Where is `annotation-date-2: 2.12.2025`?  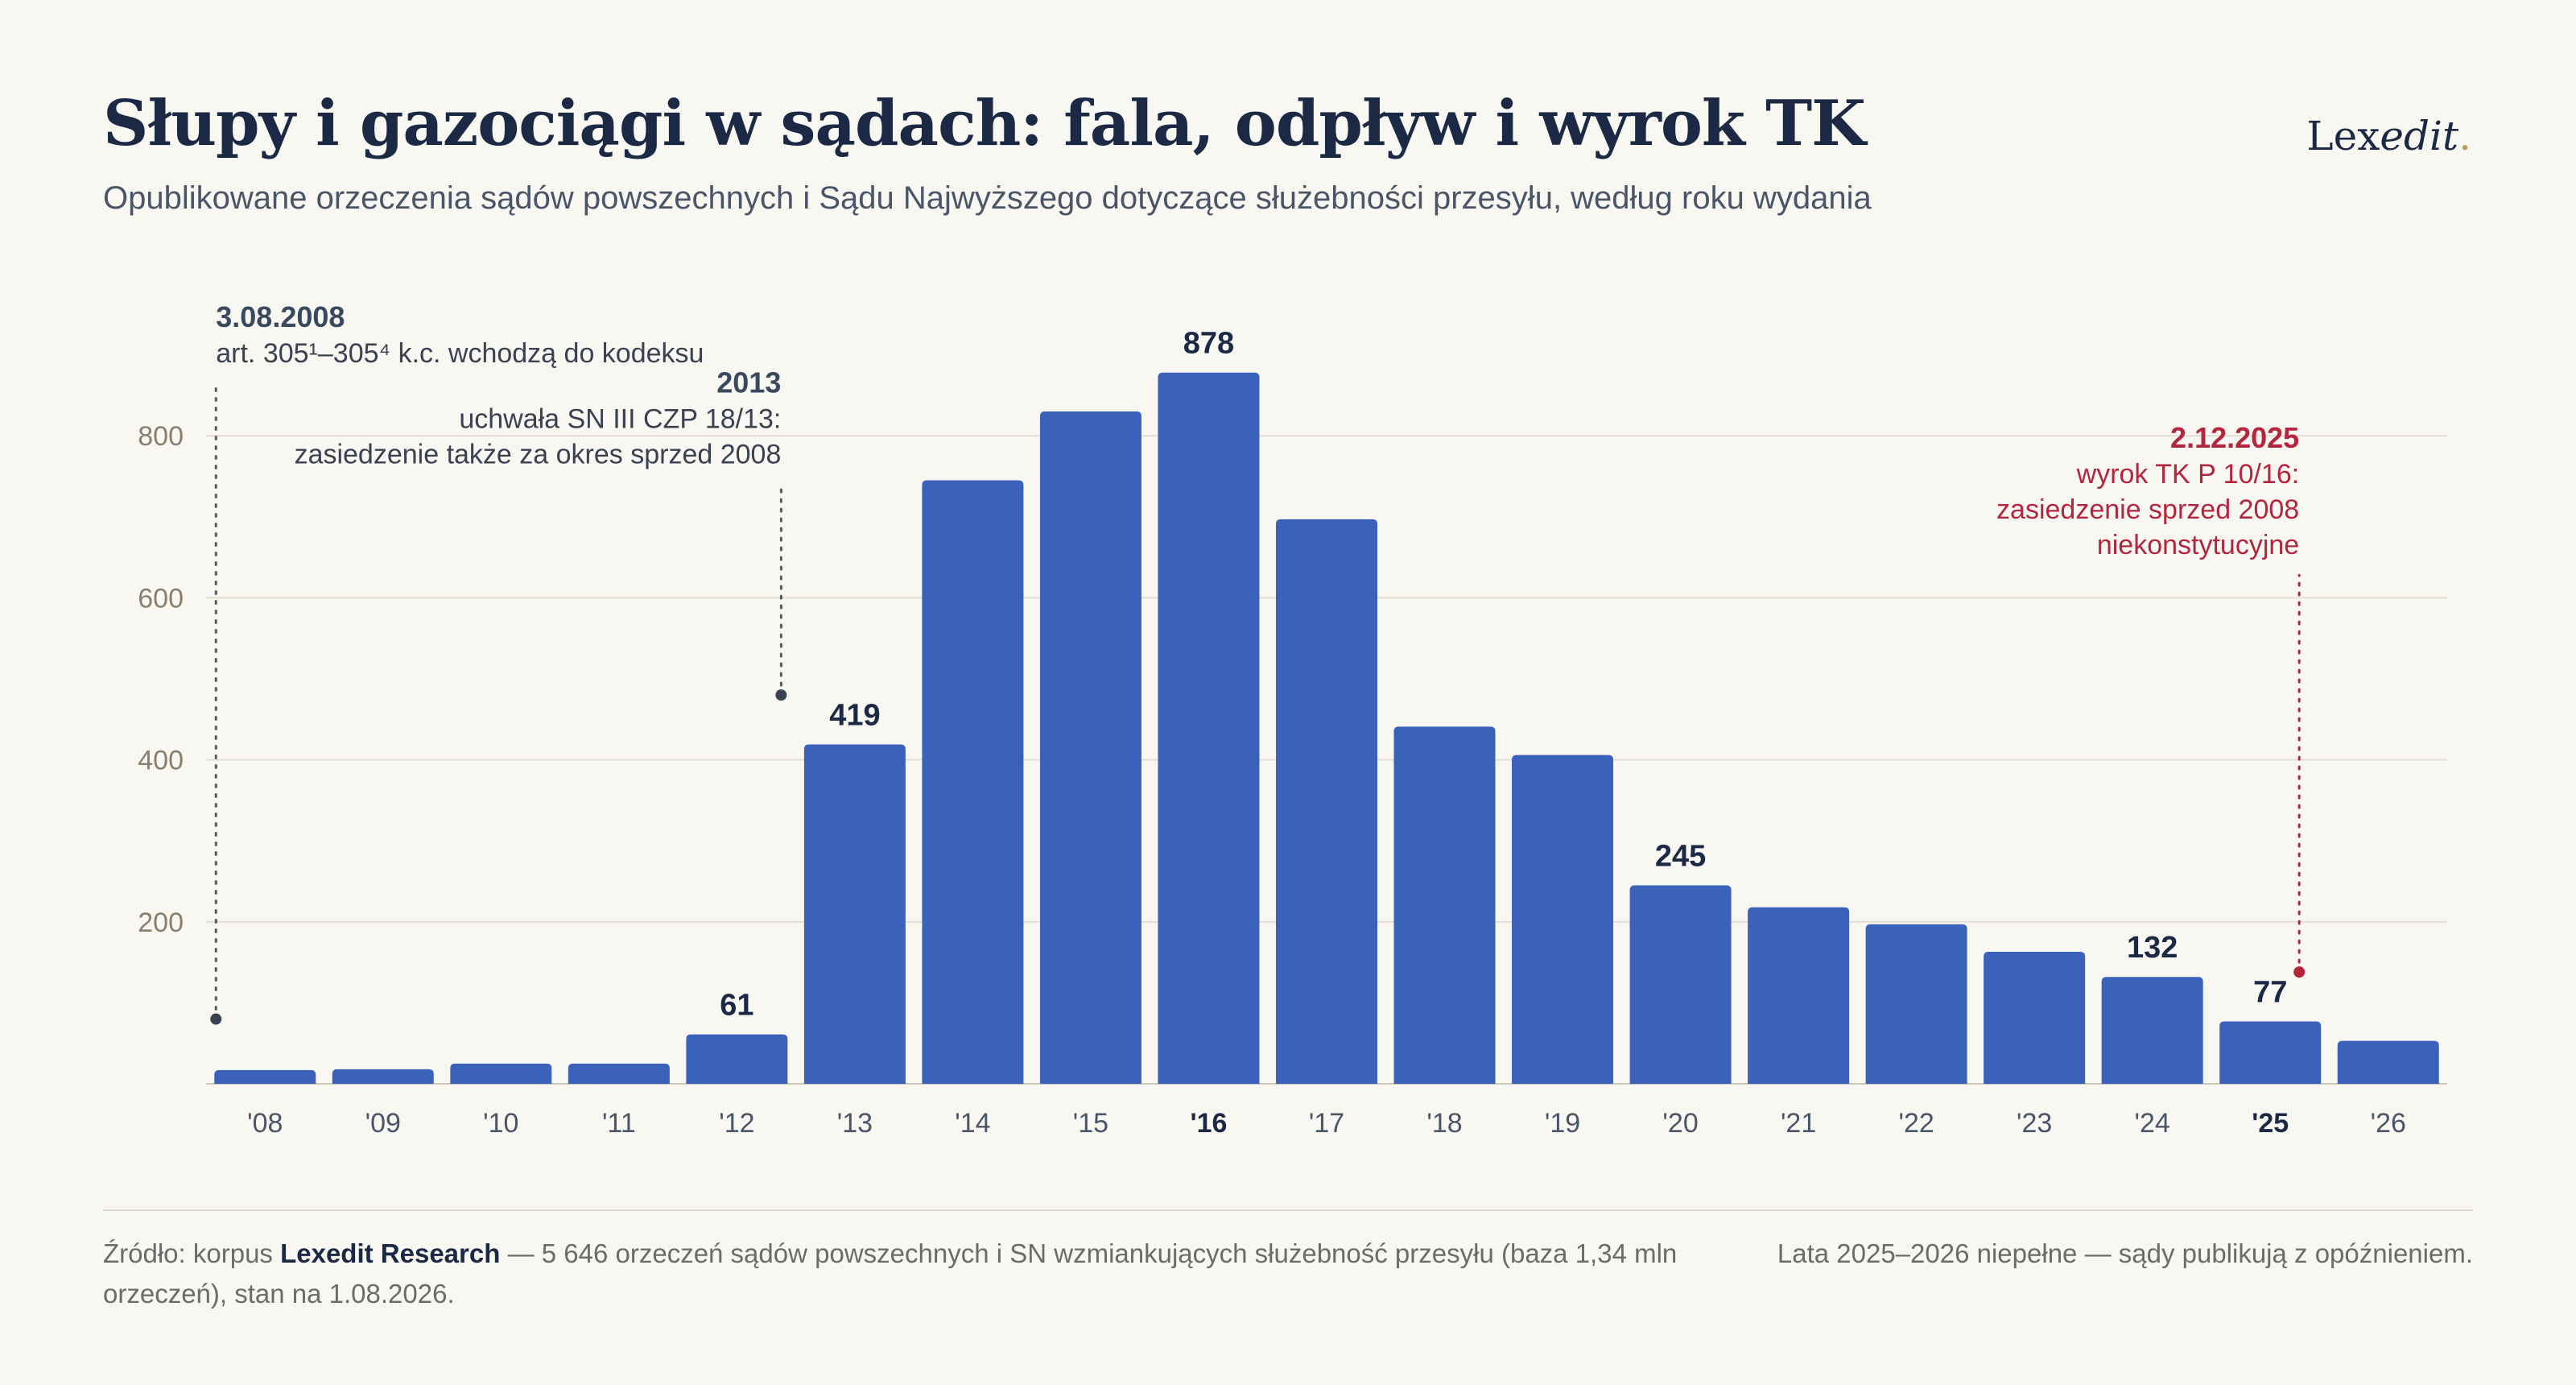
annotation-date-2: 2.12.2025 is located at coordinates (2234, 438).